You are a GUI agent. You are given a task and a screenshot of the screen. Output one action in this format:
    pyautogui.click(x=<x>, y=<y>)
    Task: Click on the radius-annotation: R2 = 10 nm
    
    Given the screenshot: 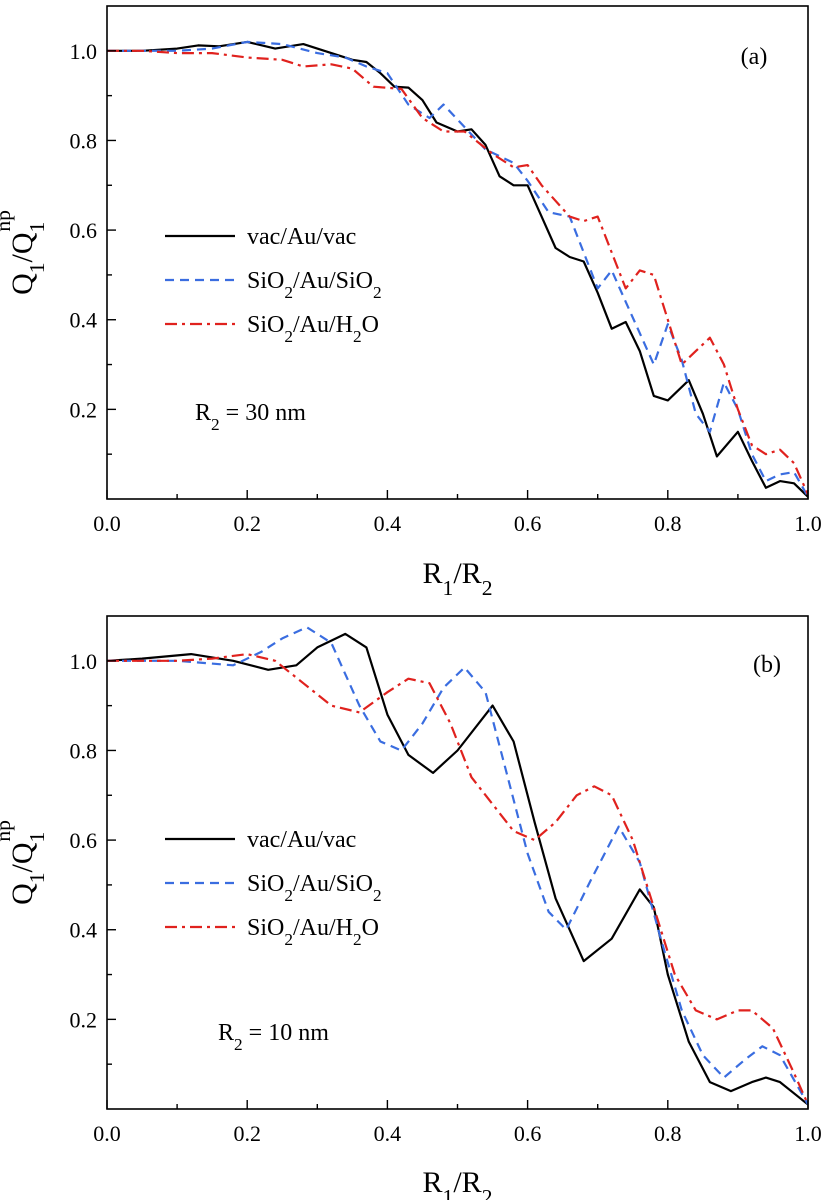 What is the action you would take?
    pyautogui.click(x=273, y=1037)
    